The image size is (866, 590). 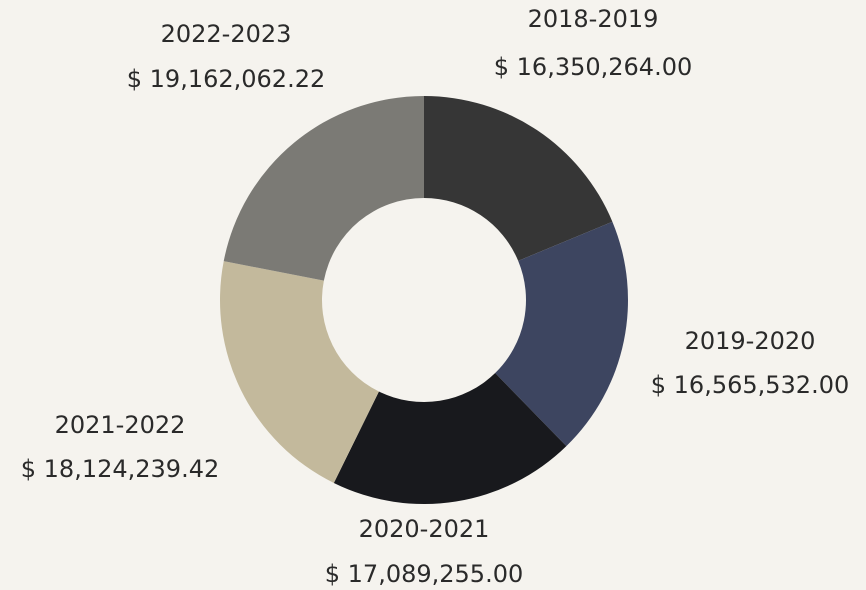 I want to click on segment-value-label: $ 18,124,239.42, so click(x=120, y=469).